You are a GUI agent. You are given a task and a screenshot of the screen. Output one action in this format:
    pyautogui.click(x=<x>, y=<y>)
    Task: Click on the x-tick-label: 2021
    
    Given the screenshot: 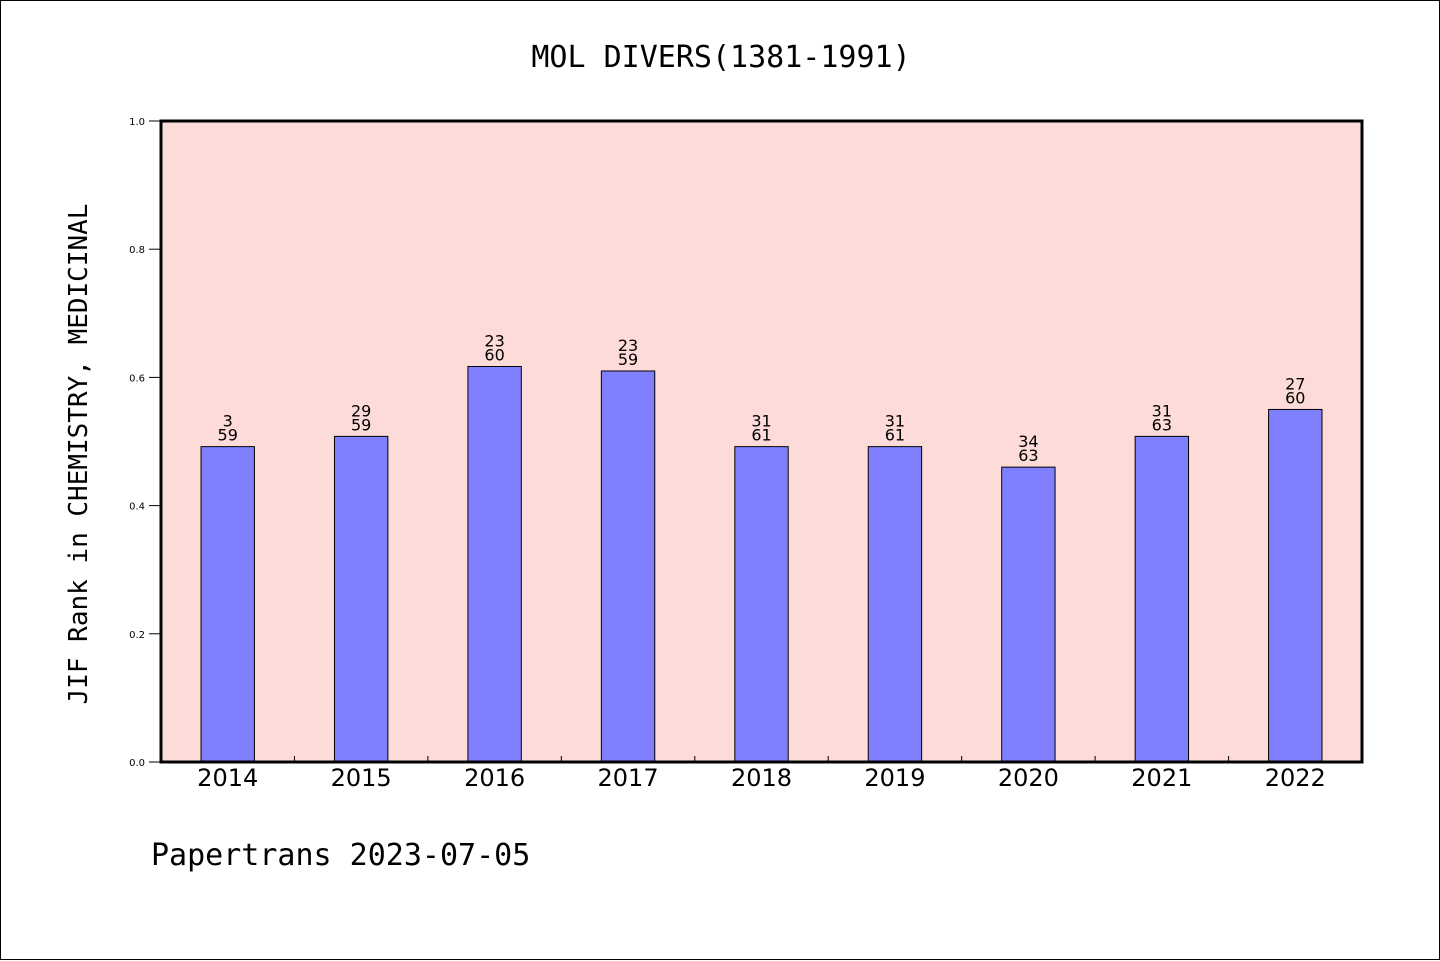 What is the action you would take?
    pyautogui.click(x=1161, y=778)
    